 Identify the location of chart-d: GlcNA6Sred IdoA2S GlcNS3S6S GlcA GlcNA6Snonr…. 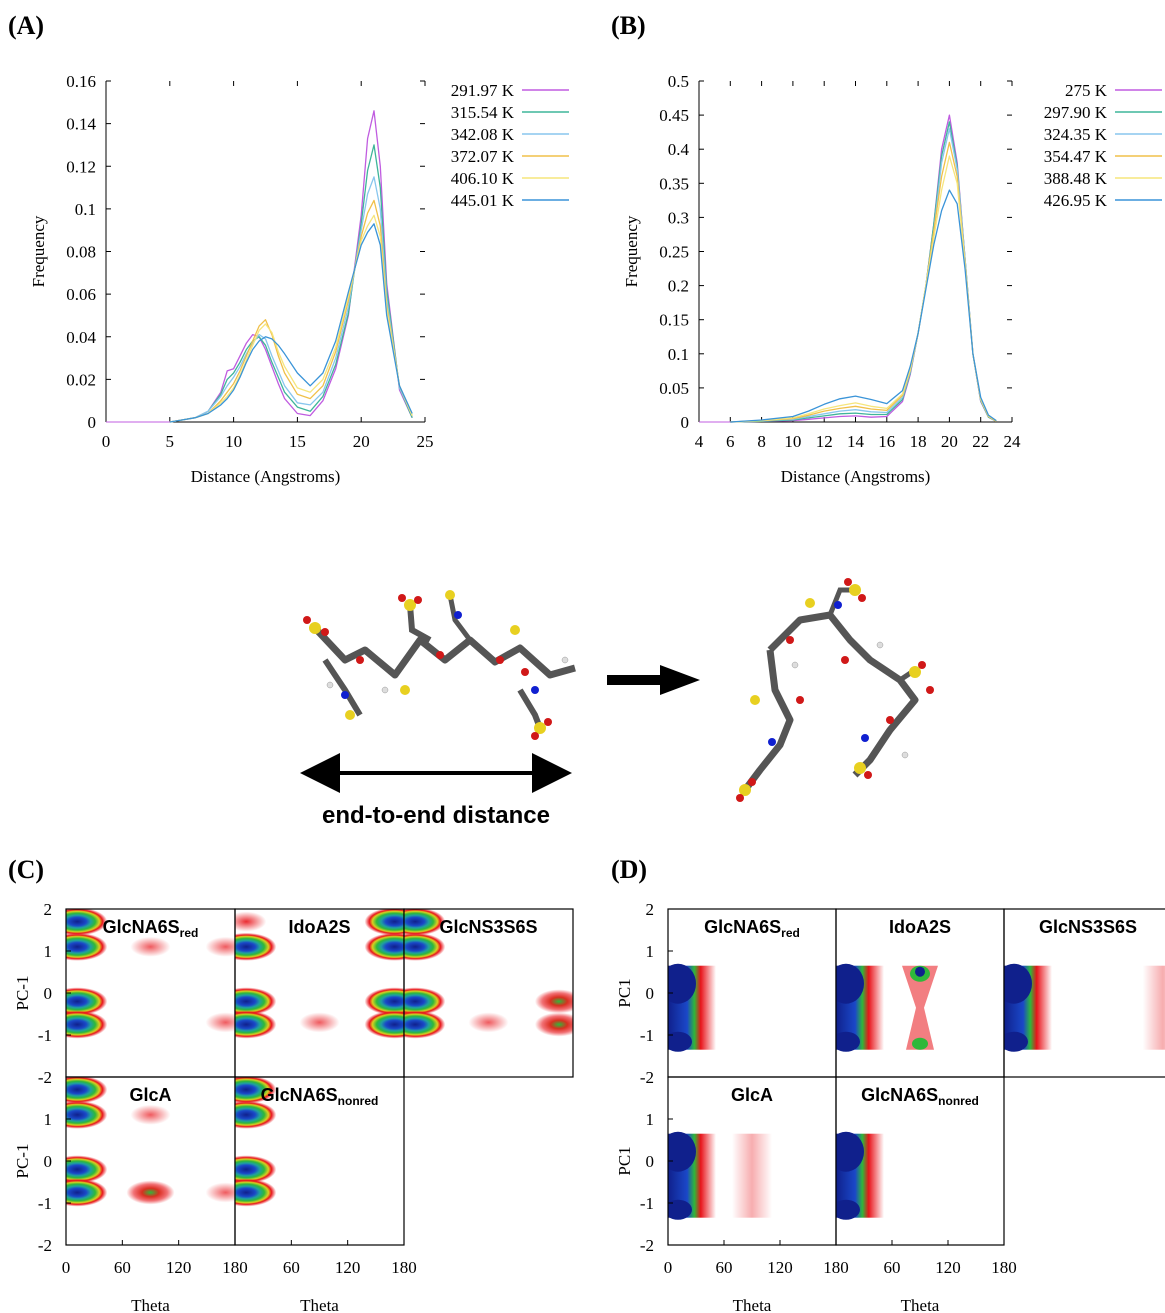
(890, 1106).